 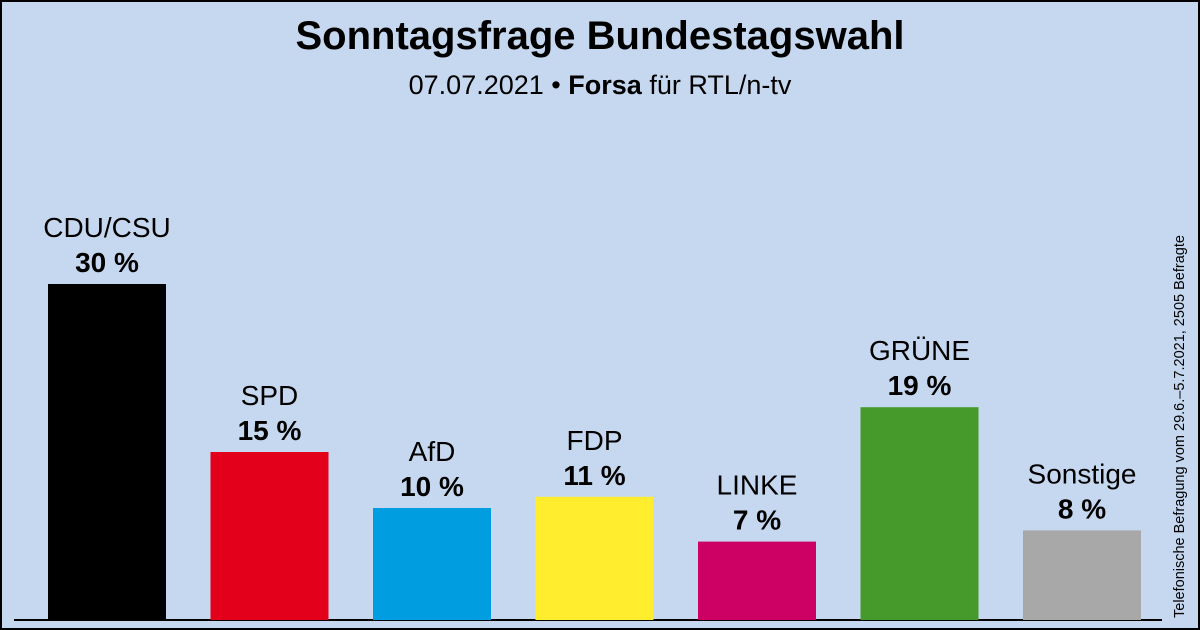 What do you see at coordinates (270, 430) in the screenshot?
I see `value-label-spd: 15 %` at bounding box center [270, 430].